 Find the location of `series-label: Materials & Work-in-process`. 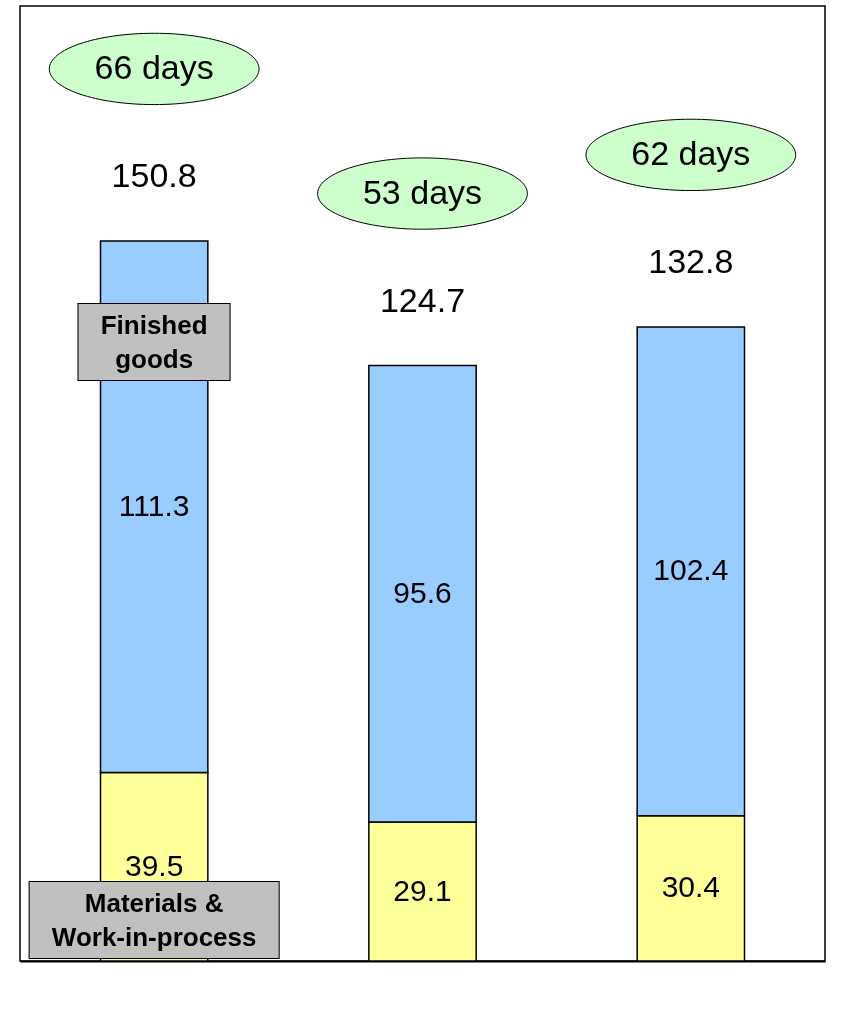

series-label: Materials & Work-in-process is located at coordinates (154, 919).